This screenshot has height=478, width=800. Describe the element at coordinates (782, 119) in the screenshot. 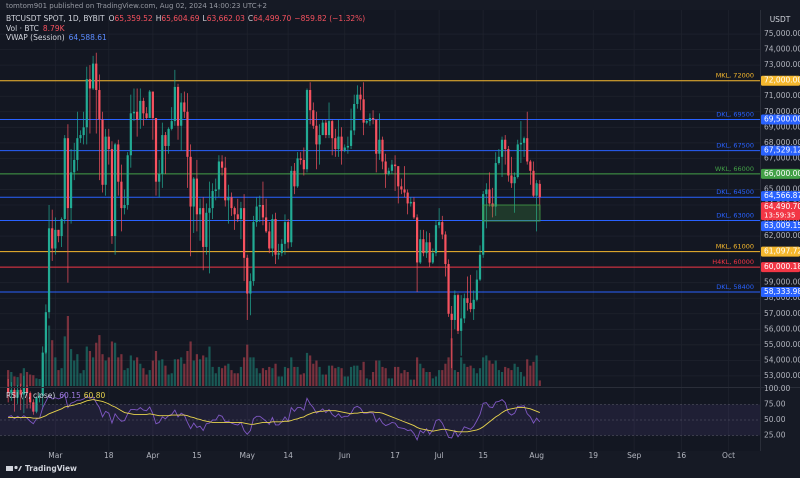

I see `price-badge-label: 69,500.00` at that location.